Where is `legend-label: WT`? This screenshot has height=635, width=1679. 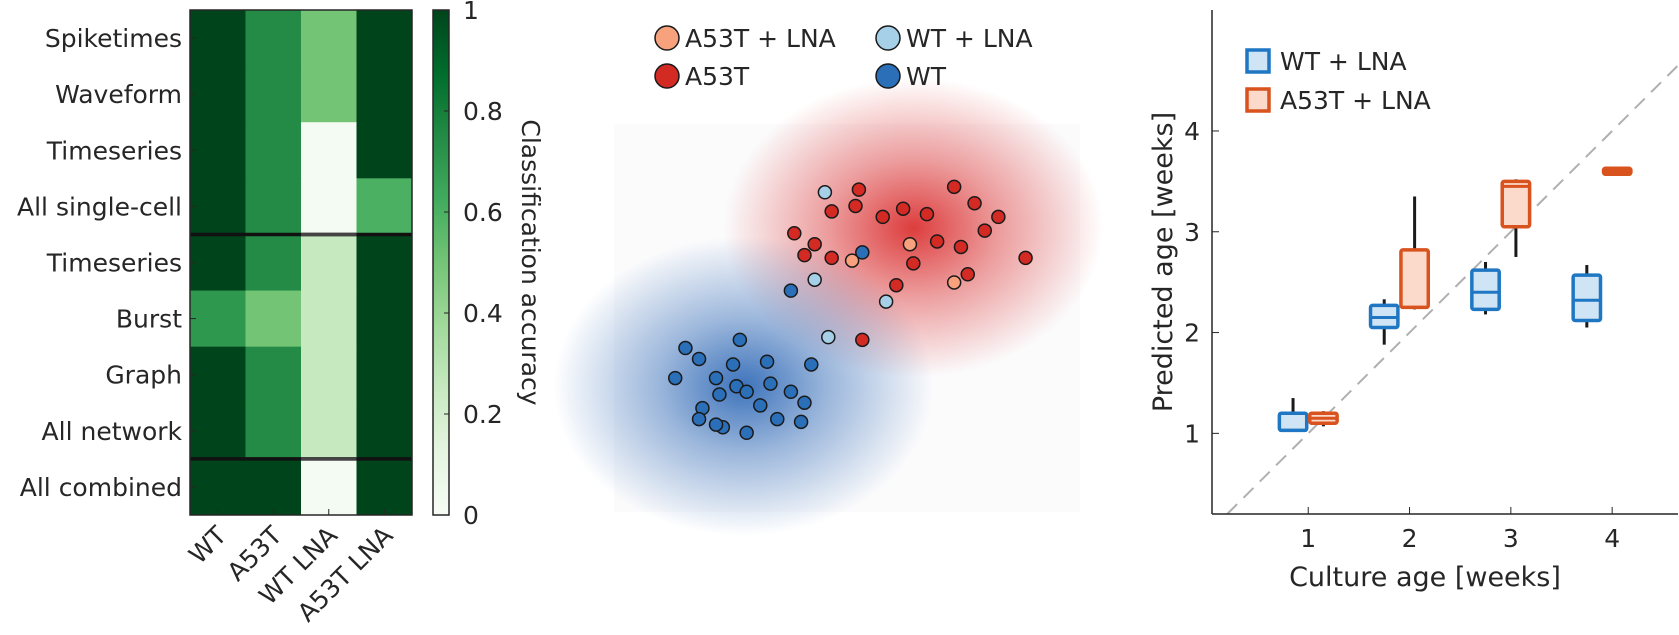
legend-label: WT is located at coordinates (926, 76).